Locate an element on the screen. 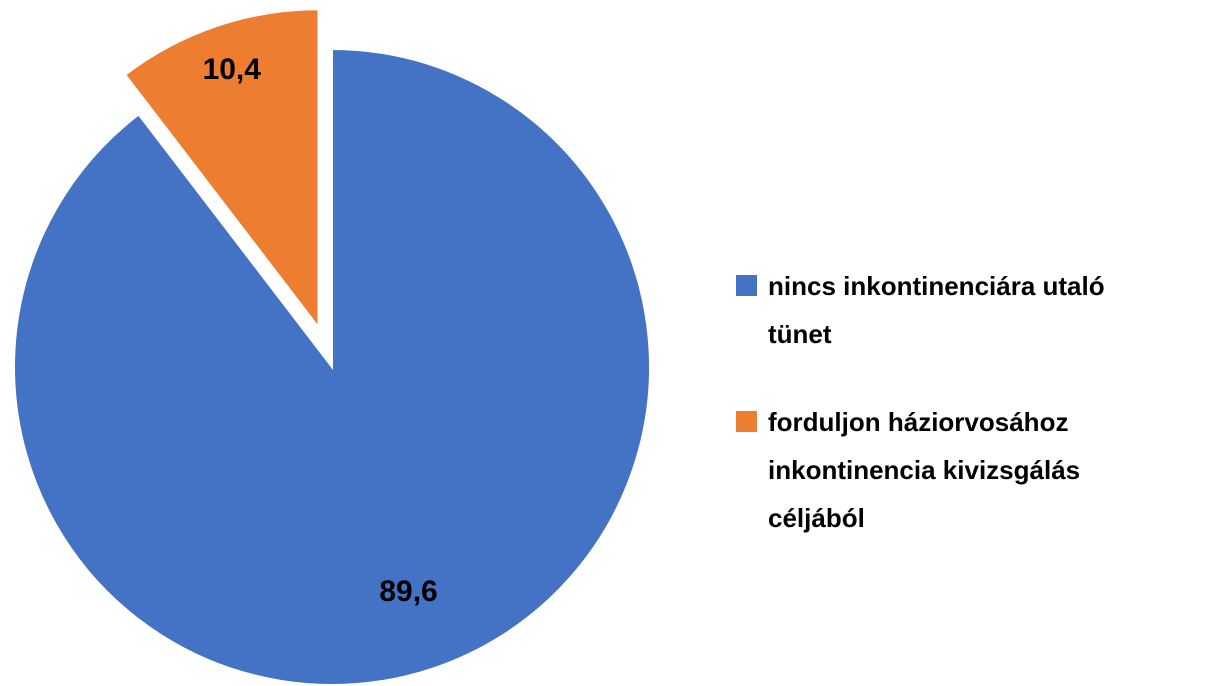 Image resolution: width=1210 pixels, height=686 pixels. legend-label: nincs inkontinenciára utaló tünet is located at coordinates (936, 310).